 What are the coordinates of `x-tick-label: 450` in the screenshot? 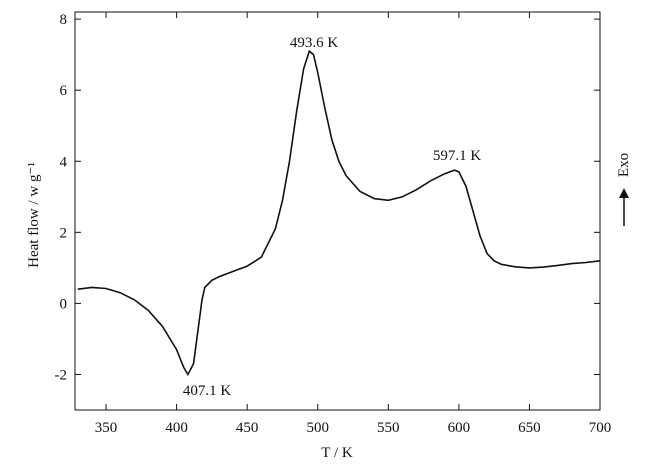 It's located at (247, 428).